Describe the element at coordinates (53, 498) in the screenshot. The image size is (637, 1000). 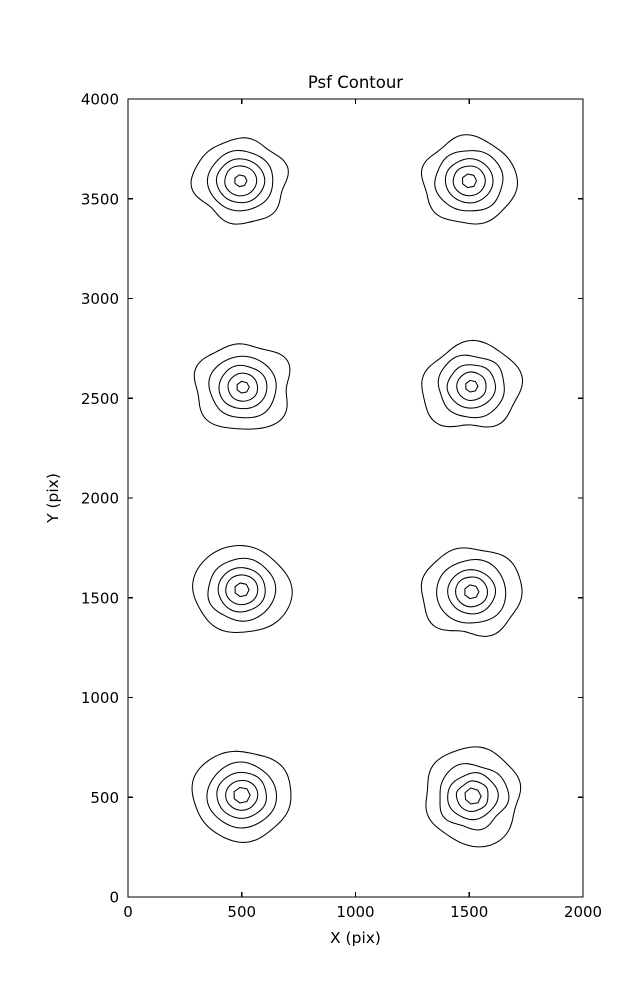
I see `y-axis-label: Y (pix)` at that location.